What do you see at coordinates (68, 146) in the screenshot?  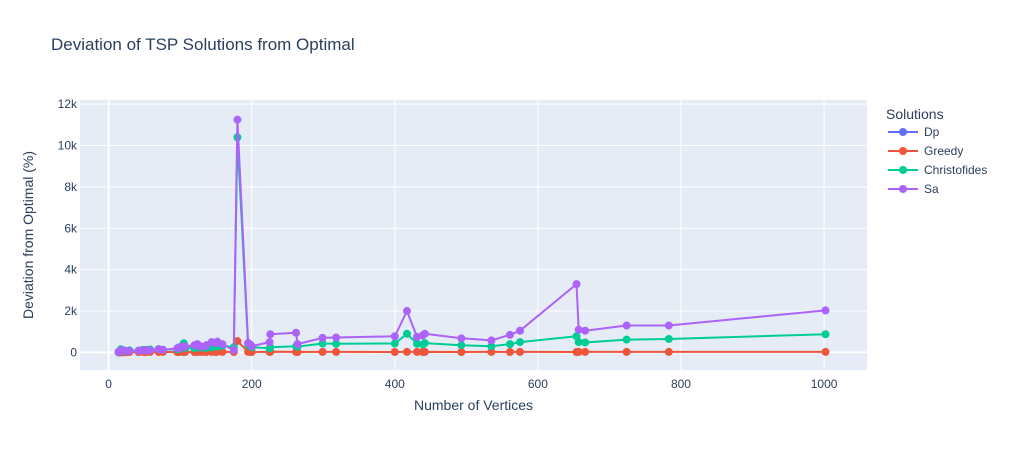 I see `y-tick-label: 10k` at bounding box center [68, 146].